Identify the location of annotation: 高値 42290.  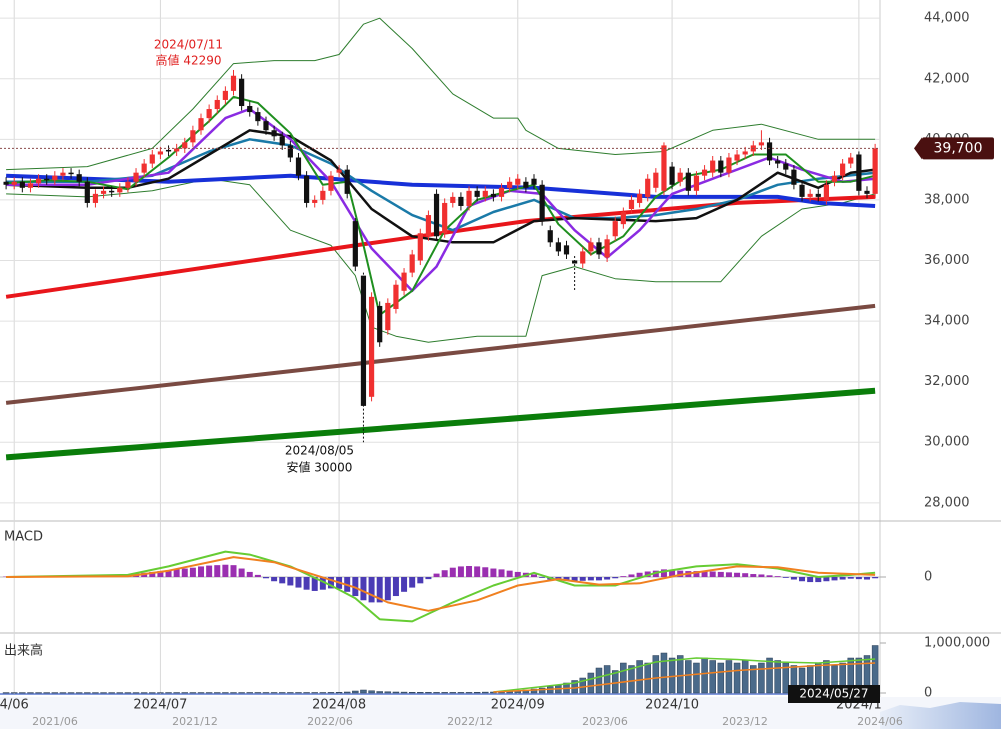
(189, 60).